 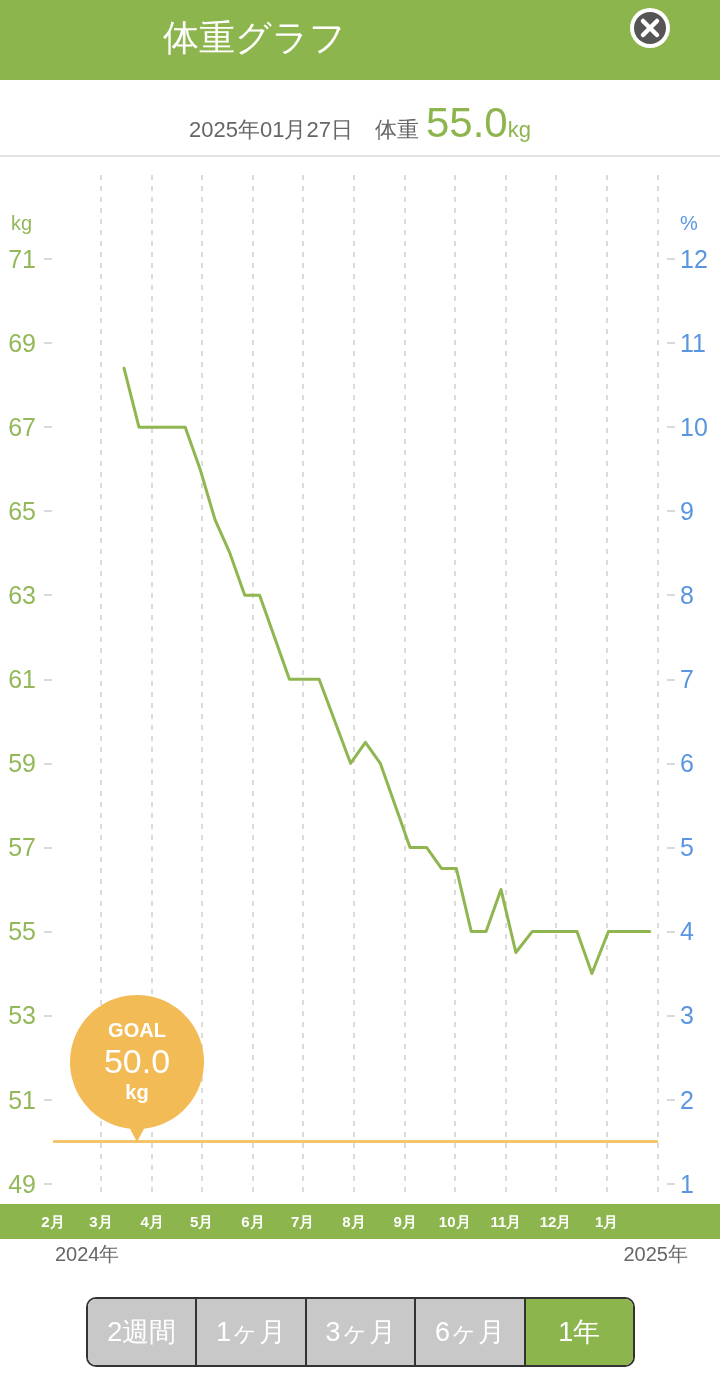 I want to click on button: 1年, so click(x=578, y=1332).